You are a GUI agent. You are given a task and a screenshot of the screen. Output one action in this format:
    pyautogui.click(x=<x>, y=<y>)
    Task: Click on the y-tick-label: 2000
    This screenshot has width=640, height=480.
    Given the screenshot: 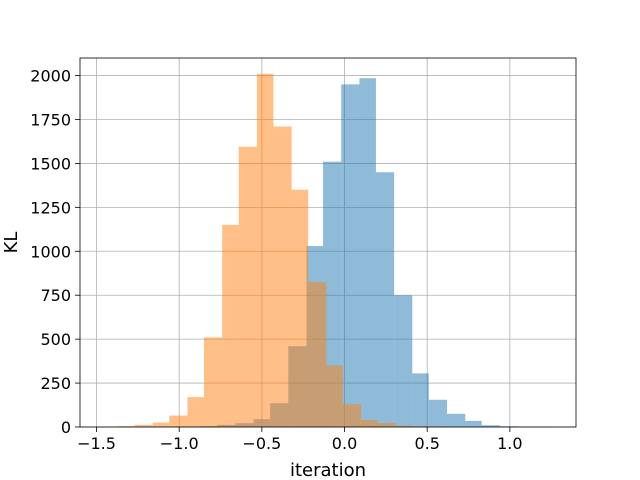 What is the action you would take?
    pyautogui.click(x=50, y=76)
    